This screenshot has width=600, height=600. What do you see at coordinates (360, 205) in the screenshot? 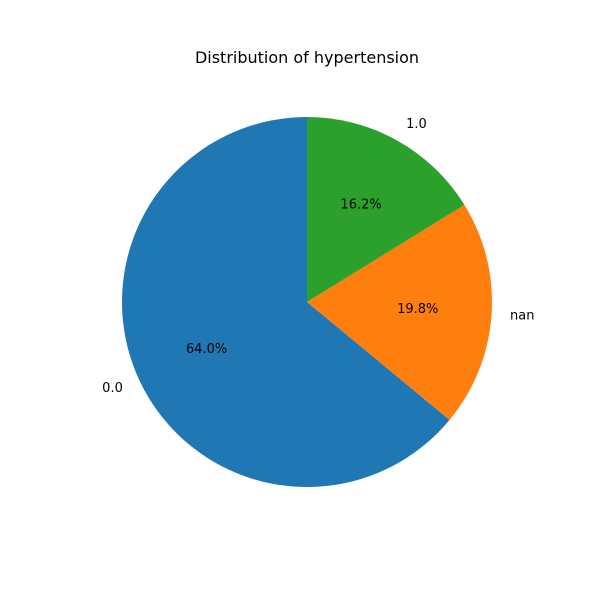
I see `slice-percent-1.0: 16.2%` at bounding box center [360, 205].